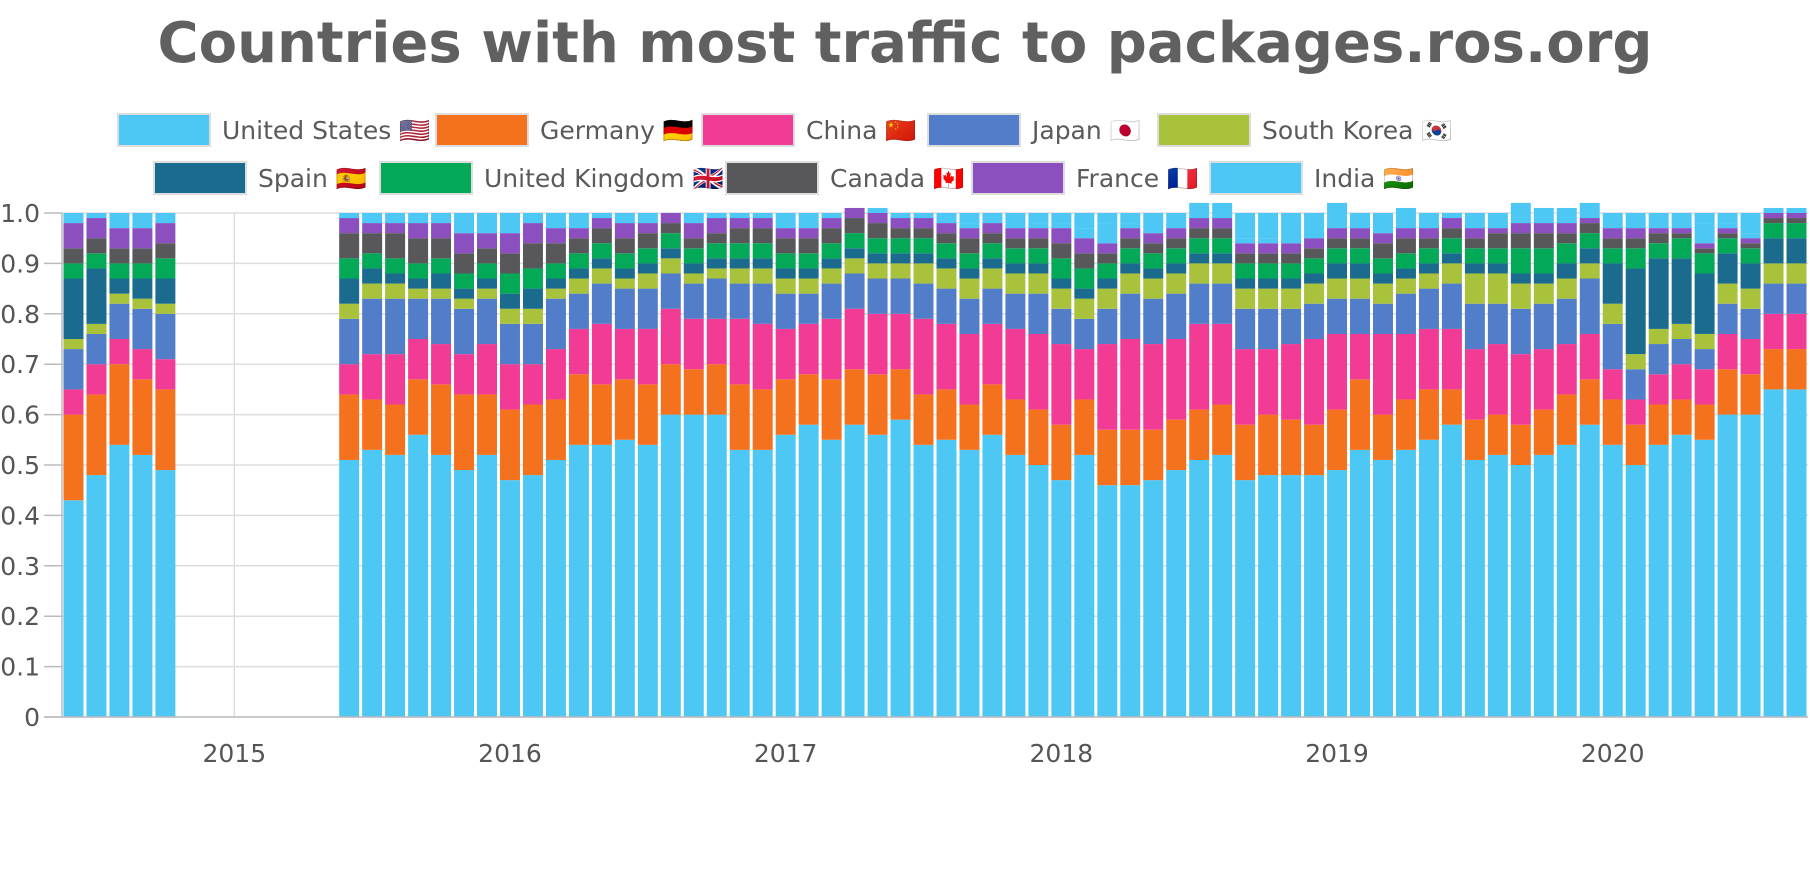  I want to click on legend-item-4: South Korea 🇰🇷, so click(1305, 130).